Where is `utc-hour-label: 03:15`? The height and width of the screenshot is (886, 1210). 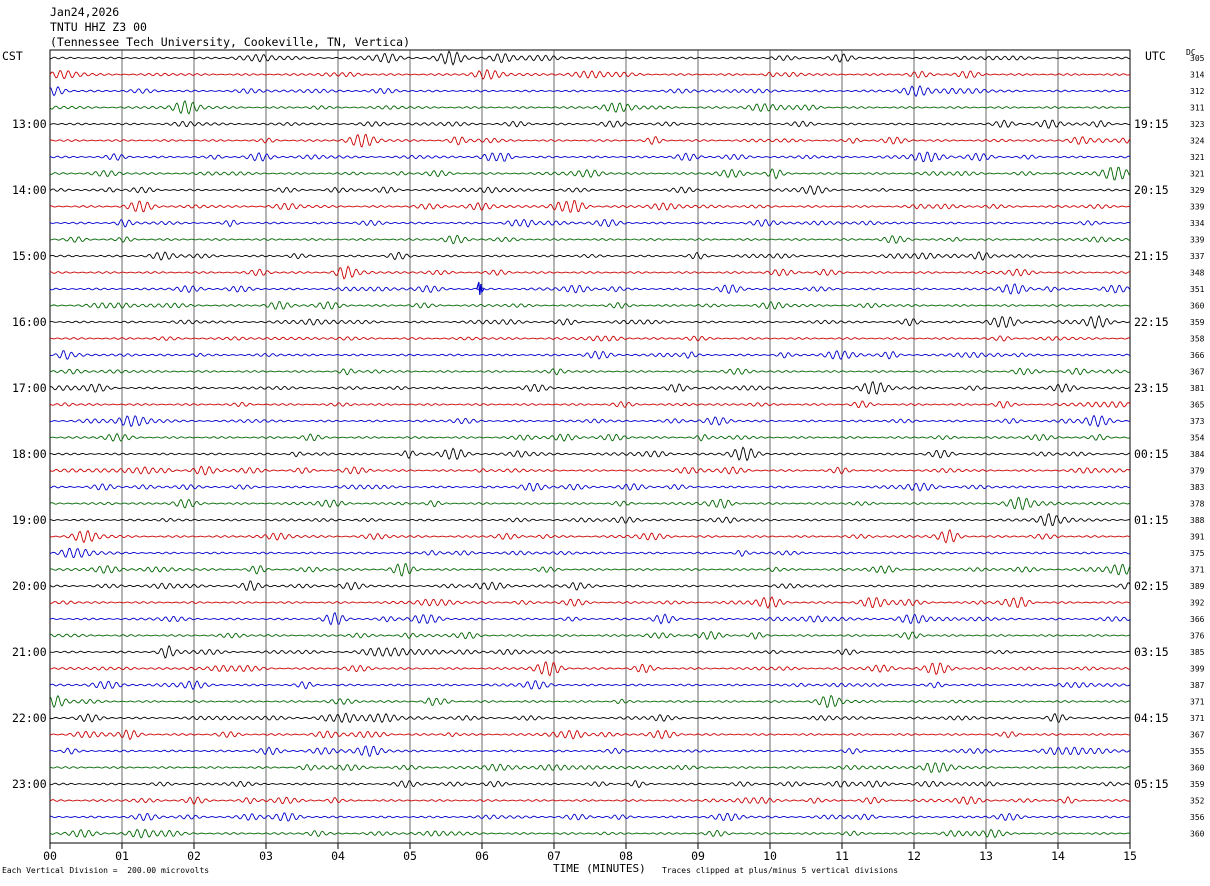
utc-hour-label: 03:15 is located at coordinates (1151, 652).